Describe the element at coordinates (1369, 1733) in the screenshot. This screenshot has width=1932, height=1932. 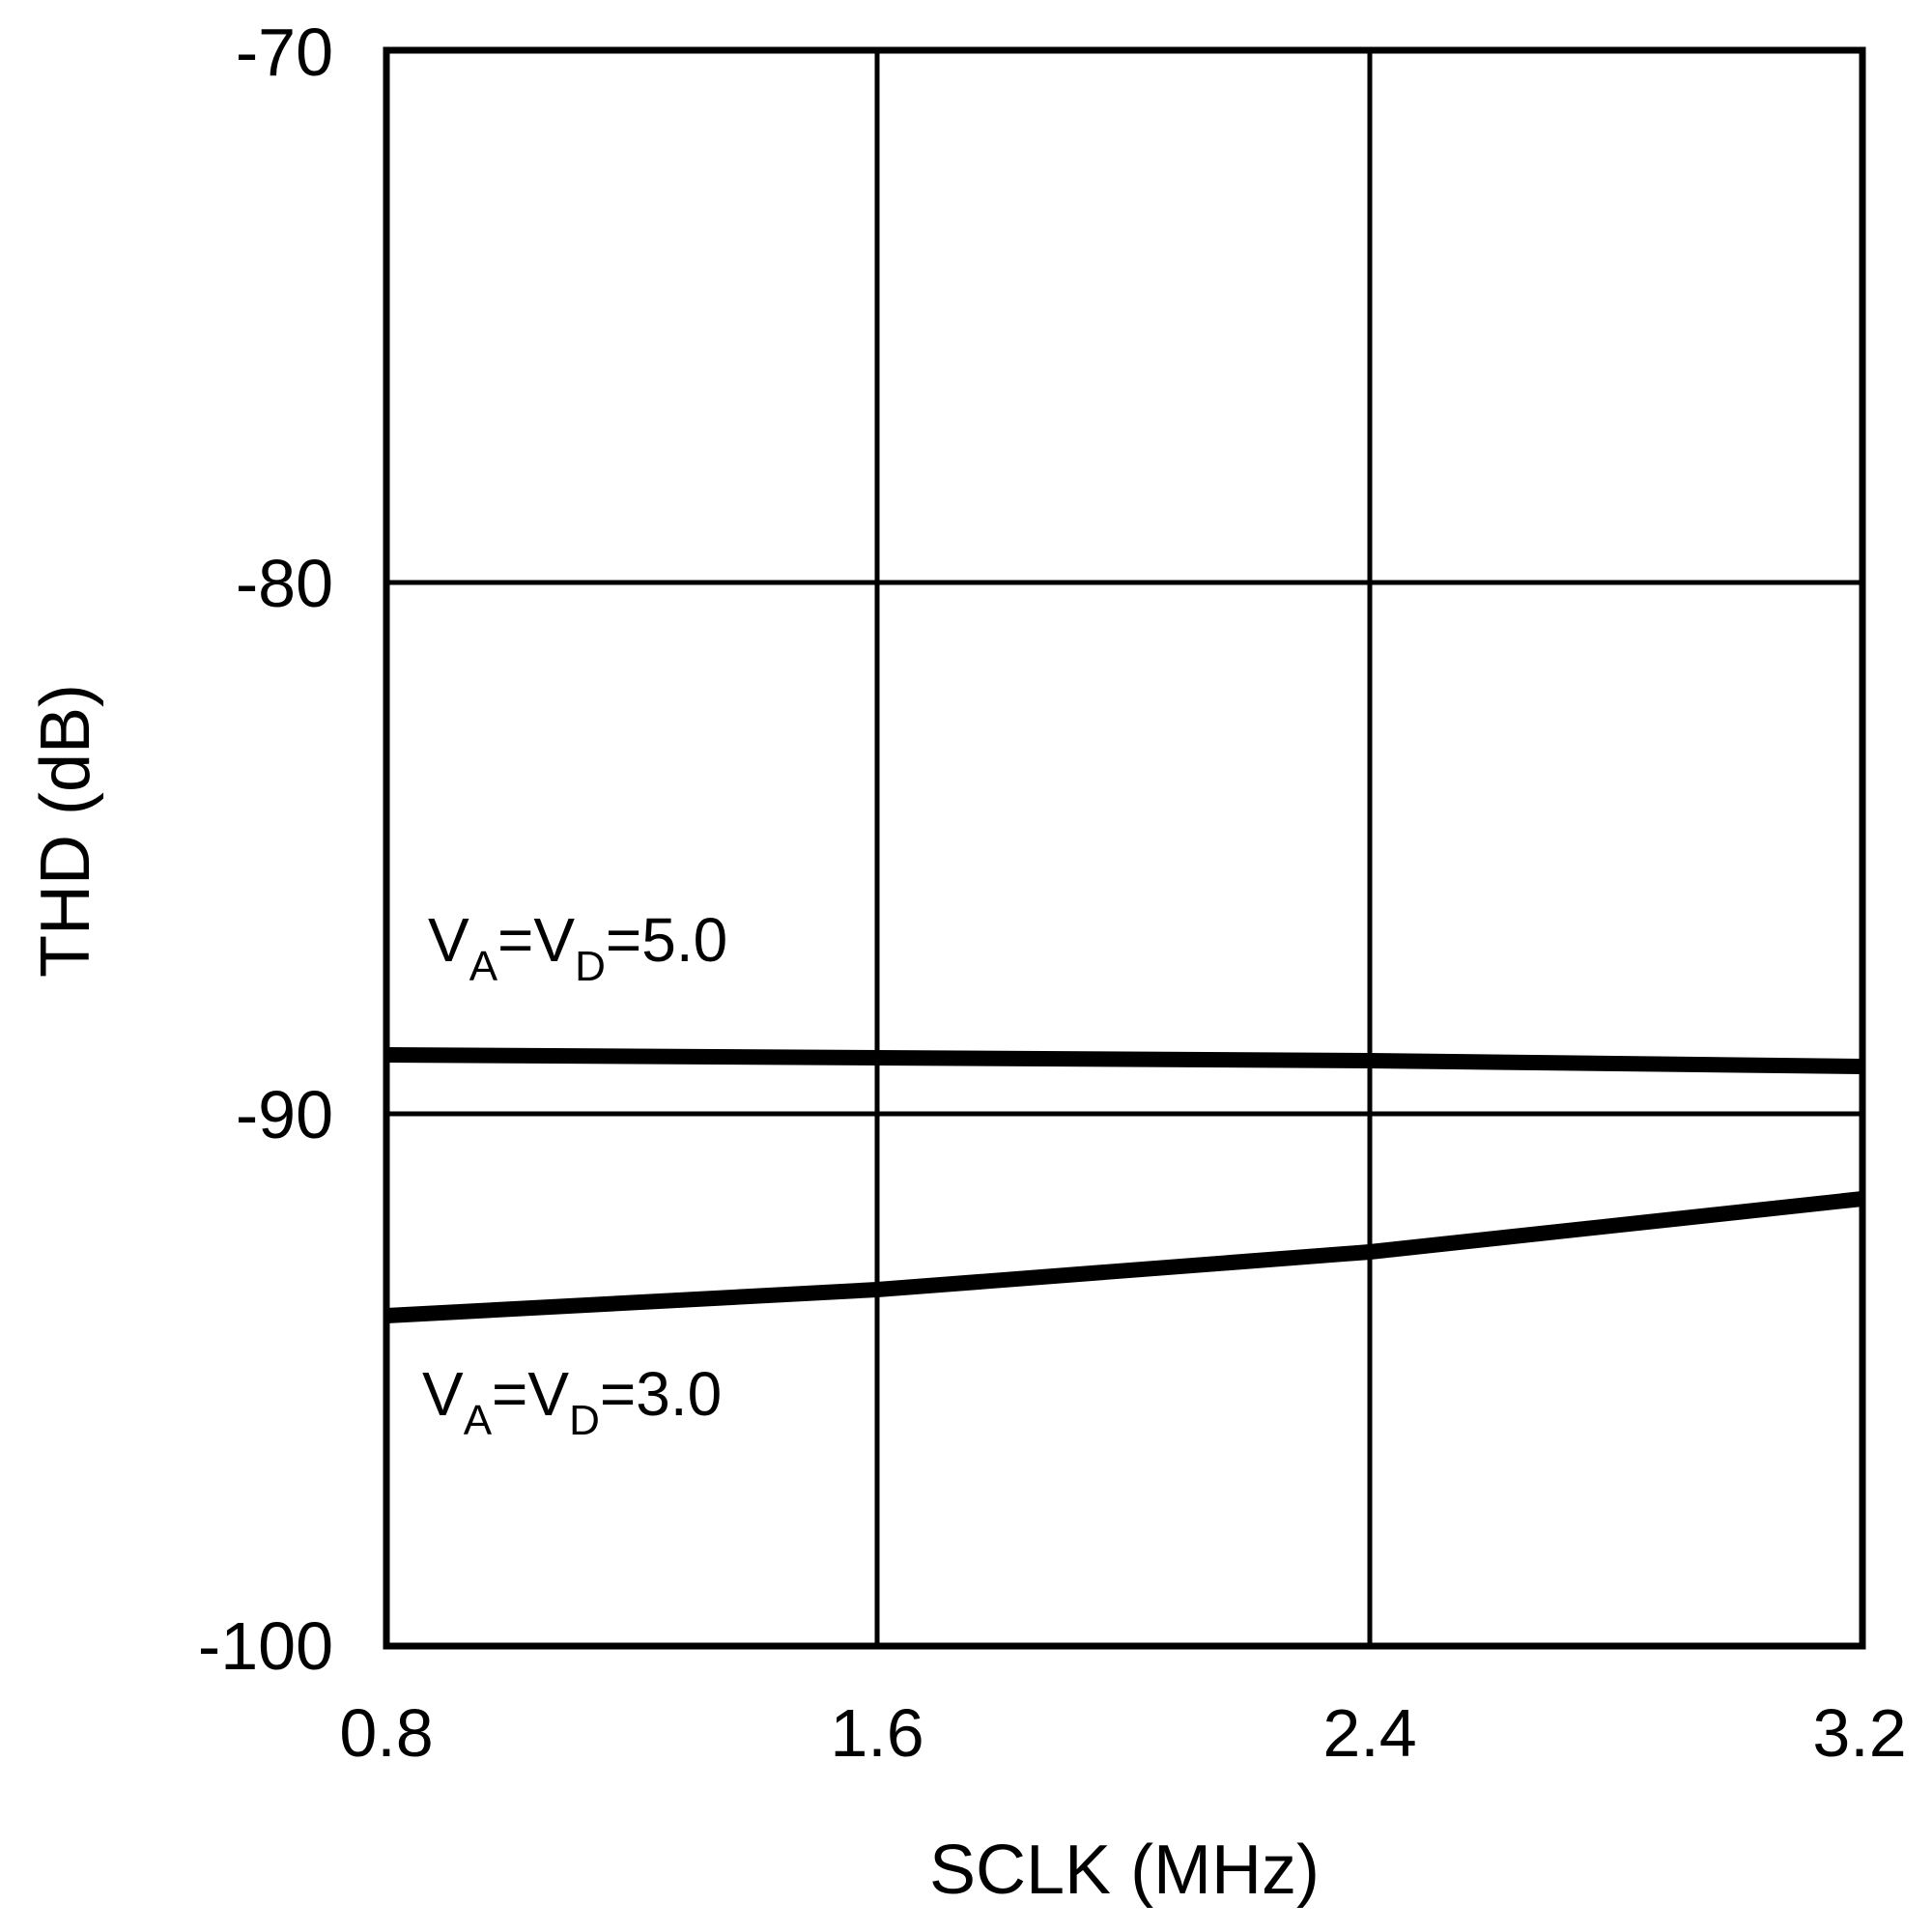
I see `x-tick: 2.4` at that location.